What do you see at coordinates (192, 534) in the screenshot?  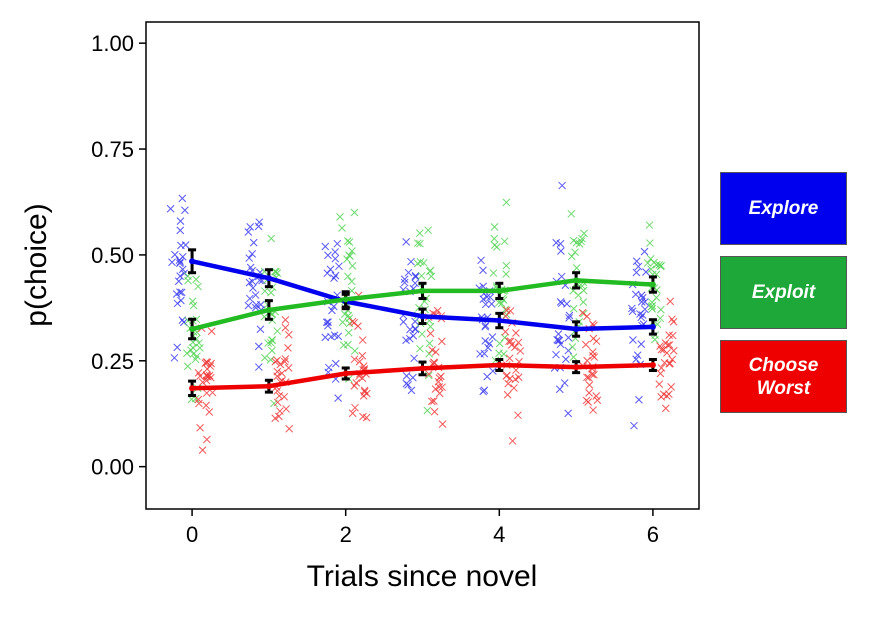 I see `x-tick-label: 0` at bounding box center [192, 534].